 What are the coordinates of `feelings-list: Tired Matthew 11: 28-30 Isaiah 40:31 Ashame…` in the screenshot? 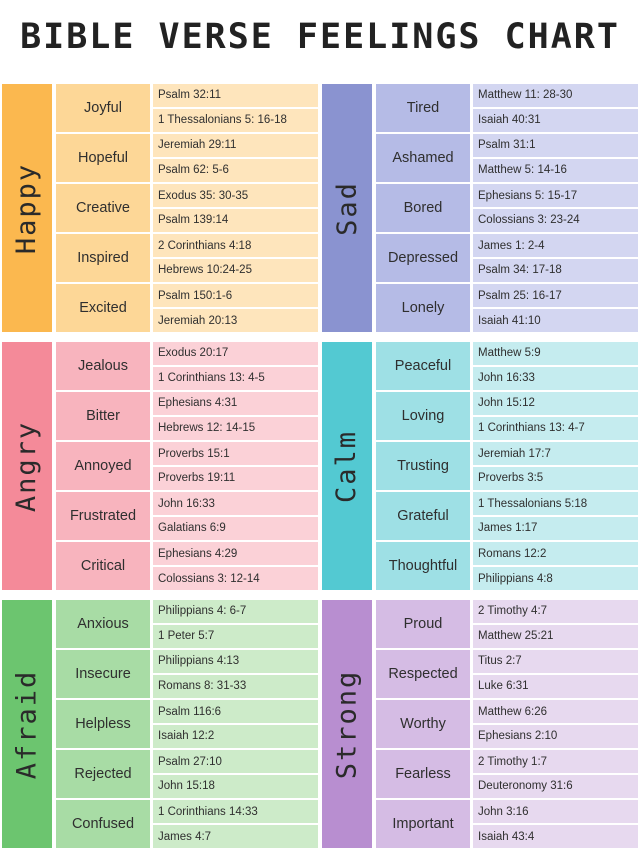 It's located at (507, 208).